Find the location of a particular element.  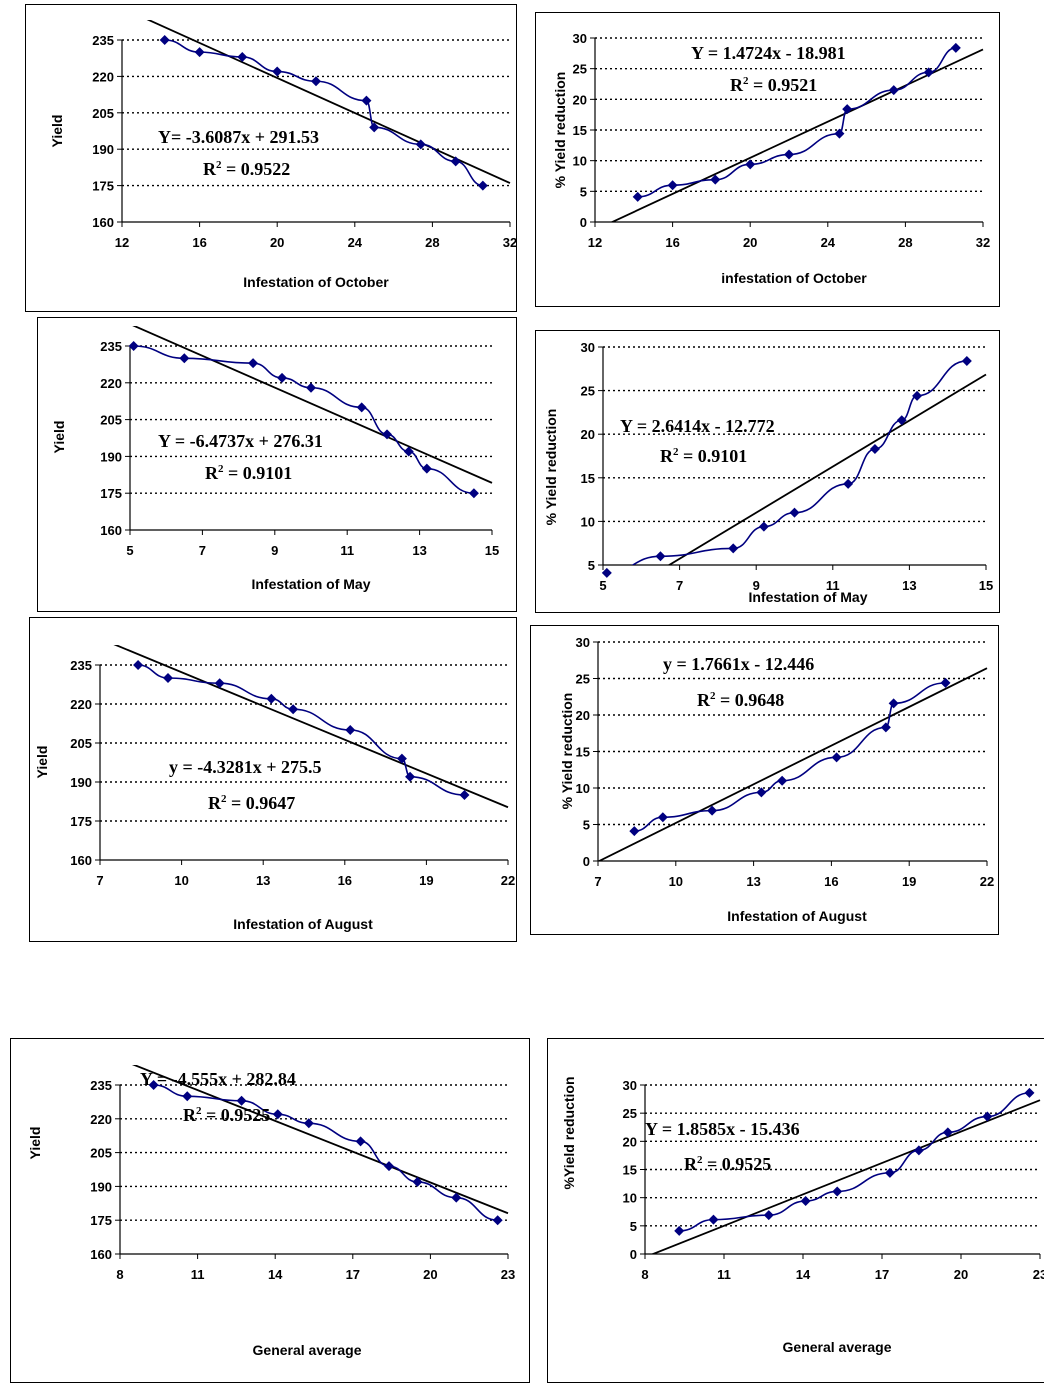

x-axis-label: General average is located at coordinates (307, 1350).